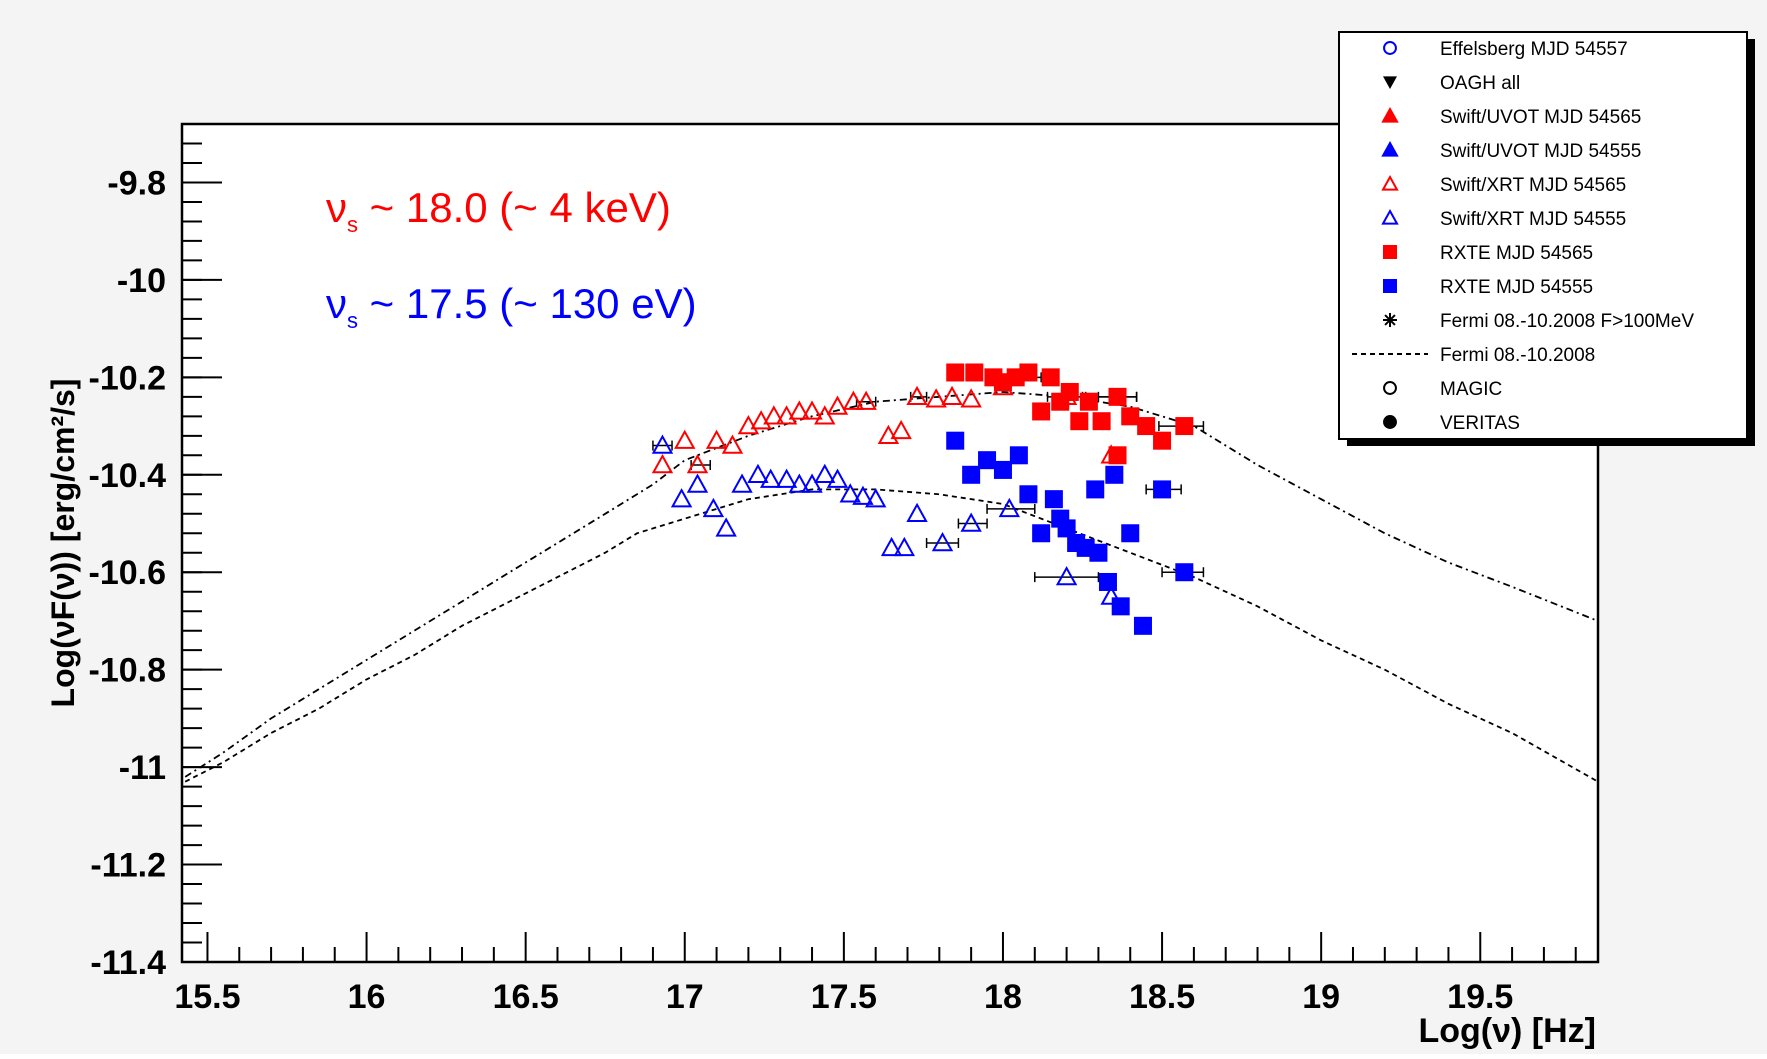 This screenshot has height=1059, width=1767. What do you see at coordinates (1516, 287) in the screenshot?
I see `legend-label: RXTE MJD 54555` at bounding box center [1516, 287].